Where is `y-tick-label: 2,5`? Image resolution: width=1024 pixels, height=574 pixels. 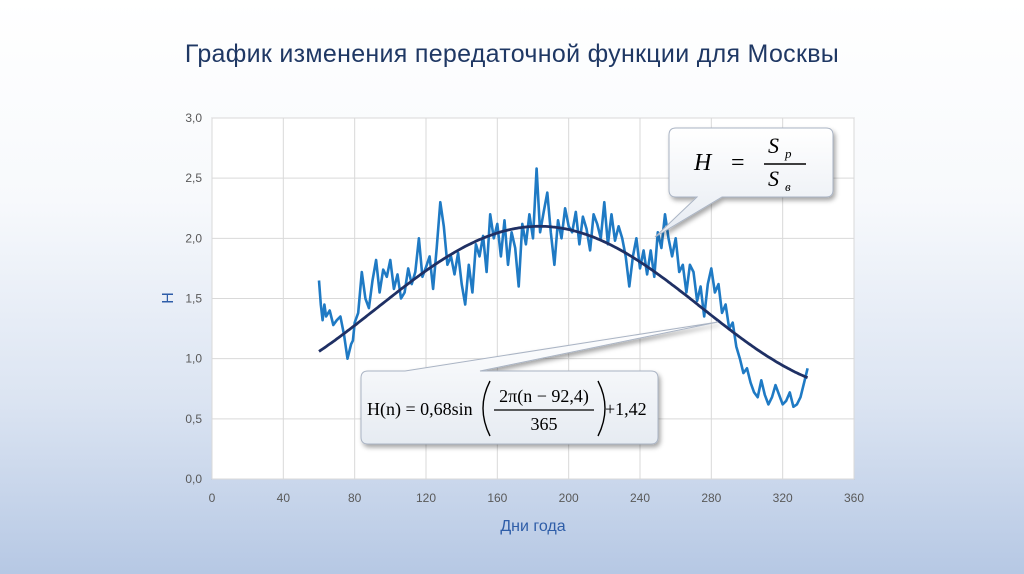 y-tick-label: 2,5 is located at coordinates (193, 178).